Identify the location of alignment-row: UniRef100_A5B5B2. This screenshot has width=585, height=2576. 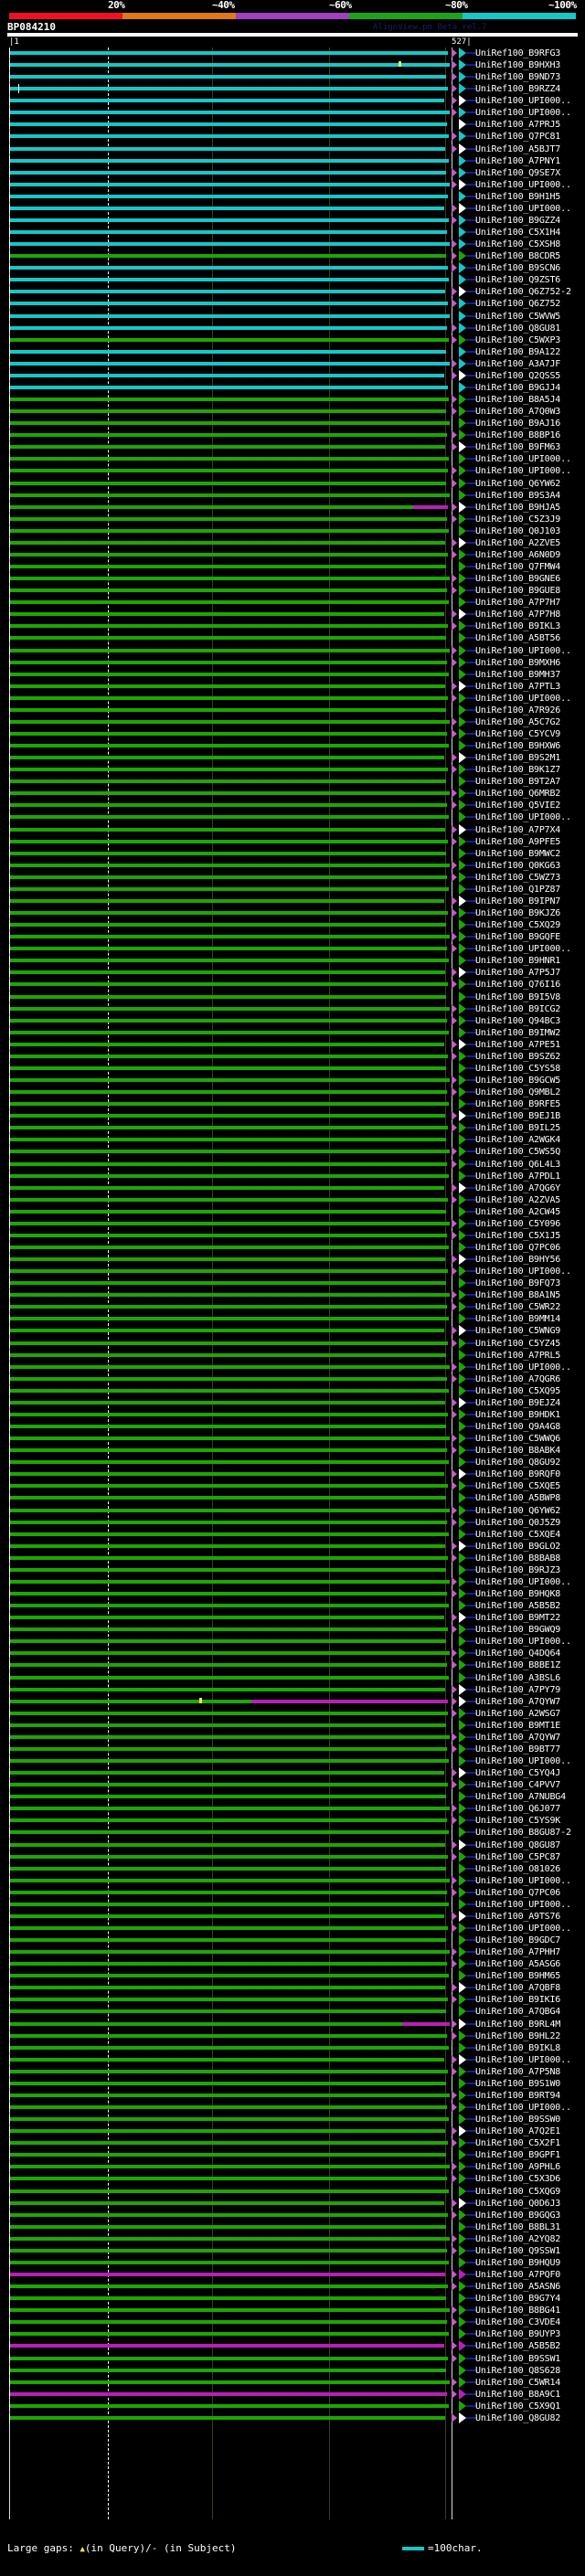
(293, 2346).